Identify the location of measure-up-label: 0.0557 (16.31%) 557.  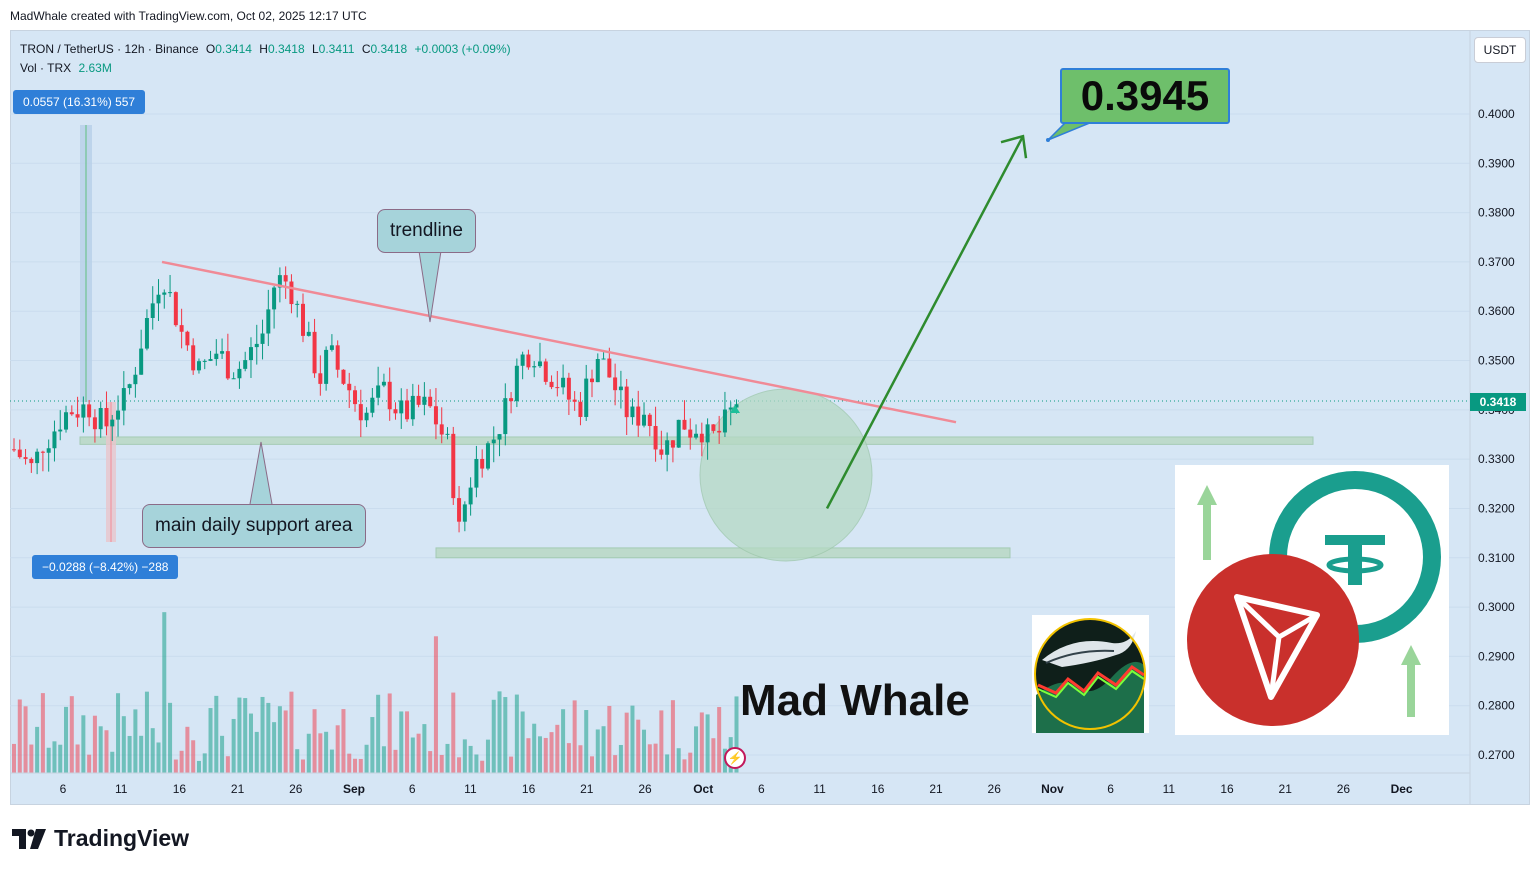
(79, 102).